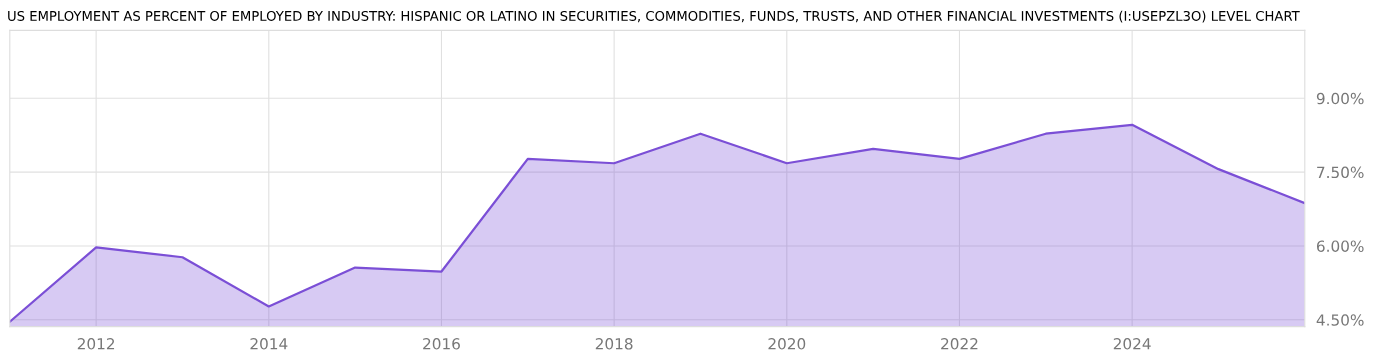 Image resolution: width=1400 pixels, height=357 pixels. What do you see at coordinates (1340, 246) in the screenshot?
I see `y-tick-label: 6.00%` at bounding box center [1340, 246].